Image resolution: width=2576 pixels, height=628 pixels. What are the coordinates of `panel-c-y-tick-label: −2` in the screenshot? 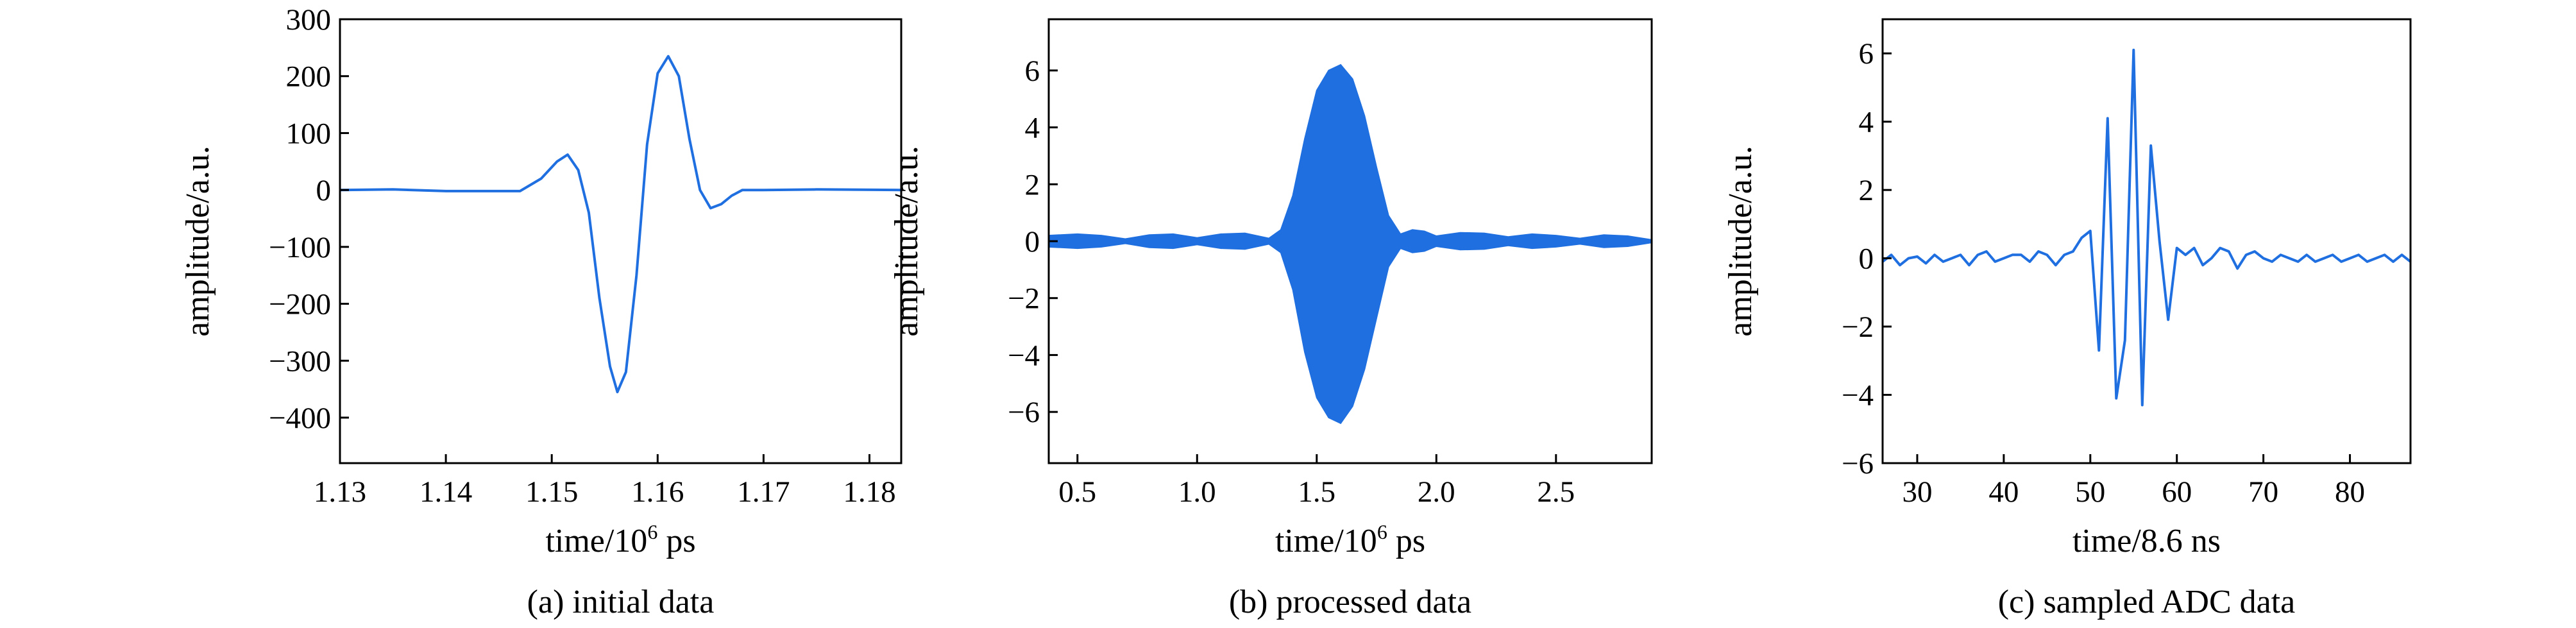 It's located at (1858, 327).